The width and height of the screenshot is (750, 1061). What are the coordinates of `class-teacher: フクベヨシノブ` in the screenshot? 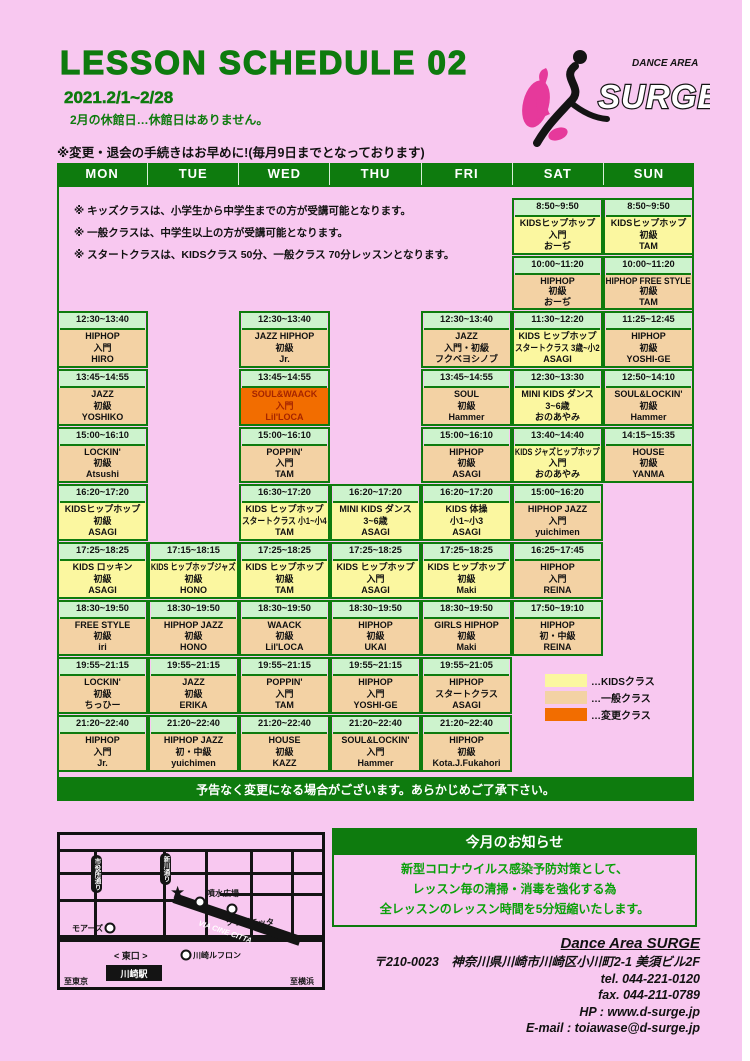 It's located at (466, 358).